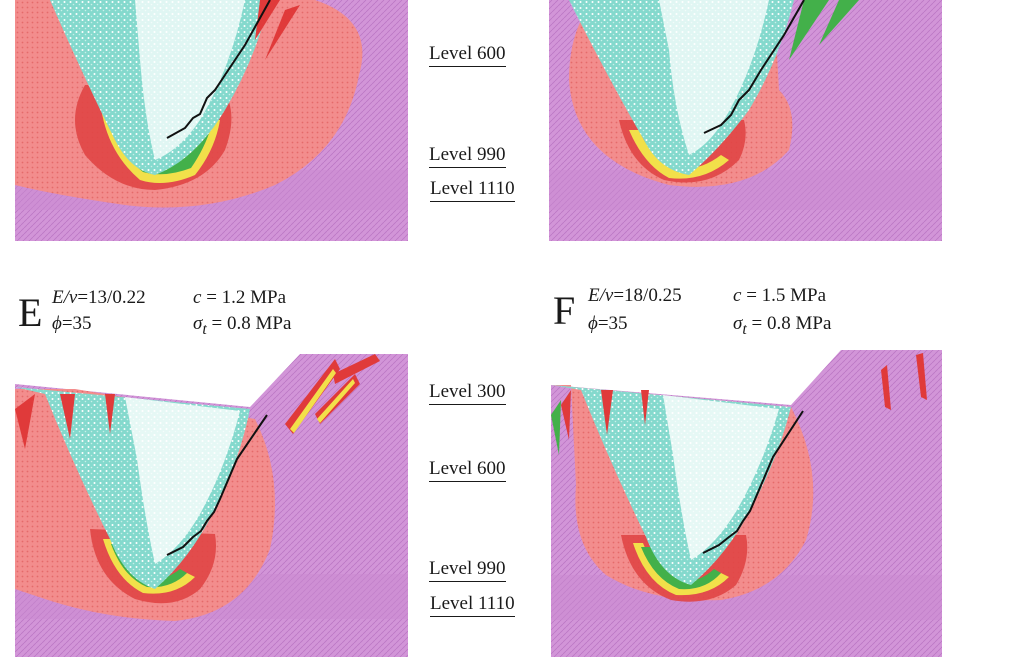 The height and width of the screenshot is (666, 1024). I want to click on e-nu-value: =13/0.22, so click(111, 297).